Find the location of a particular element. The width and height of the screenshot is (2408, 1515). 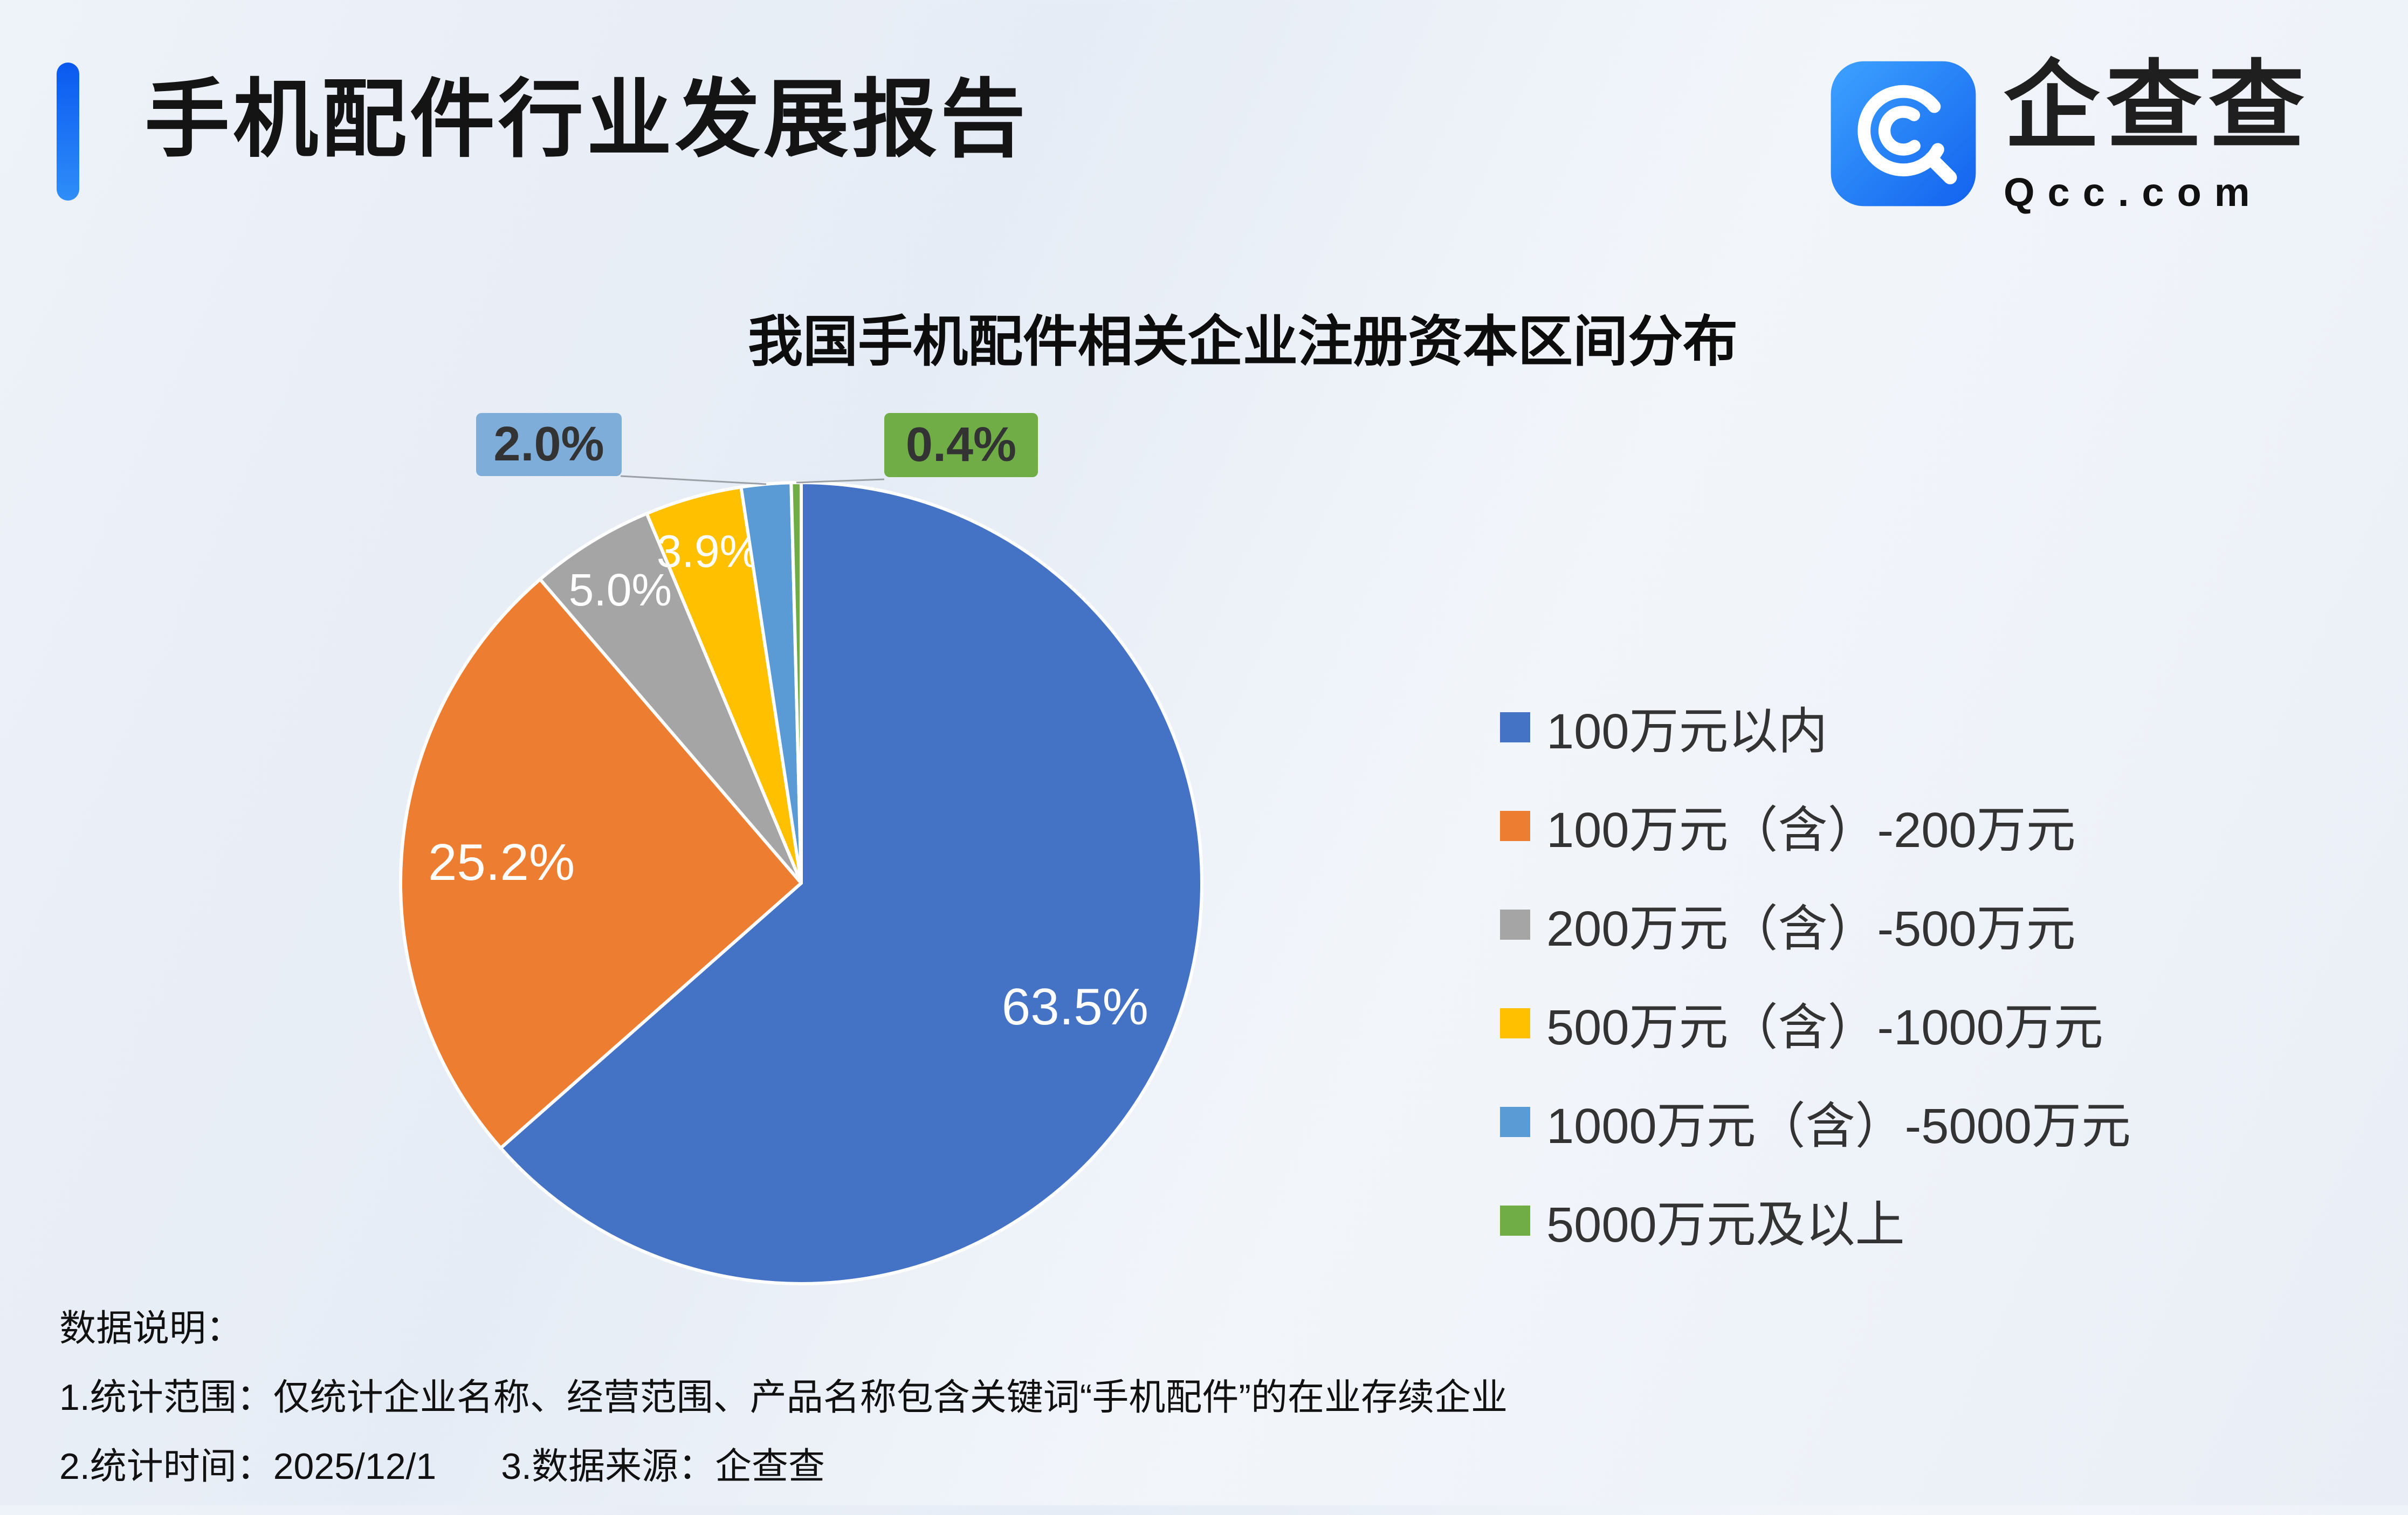

legend-label: 100万元（含）-200万元 is located at coordinates (1811, 830).